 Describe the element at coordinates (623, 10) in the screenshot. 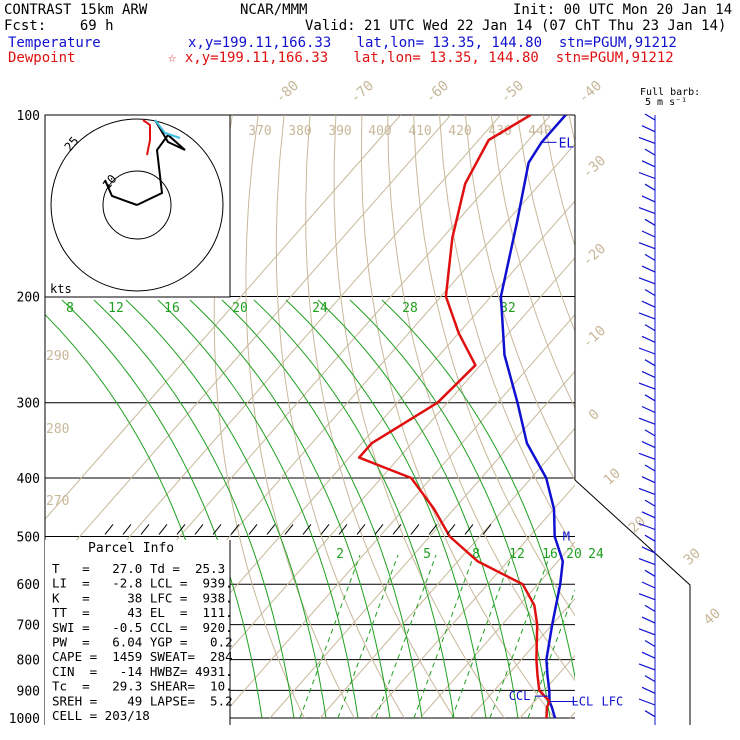

I see `header-init: Init: 00 UTC Mon 20 Jan 14` at that location.